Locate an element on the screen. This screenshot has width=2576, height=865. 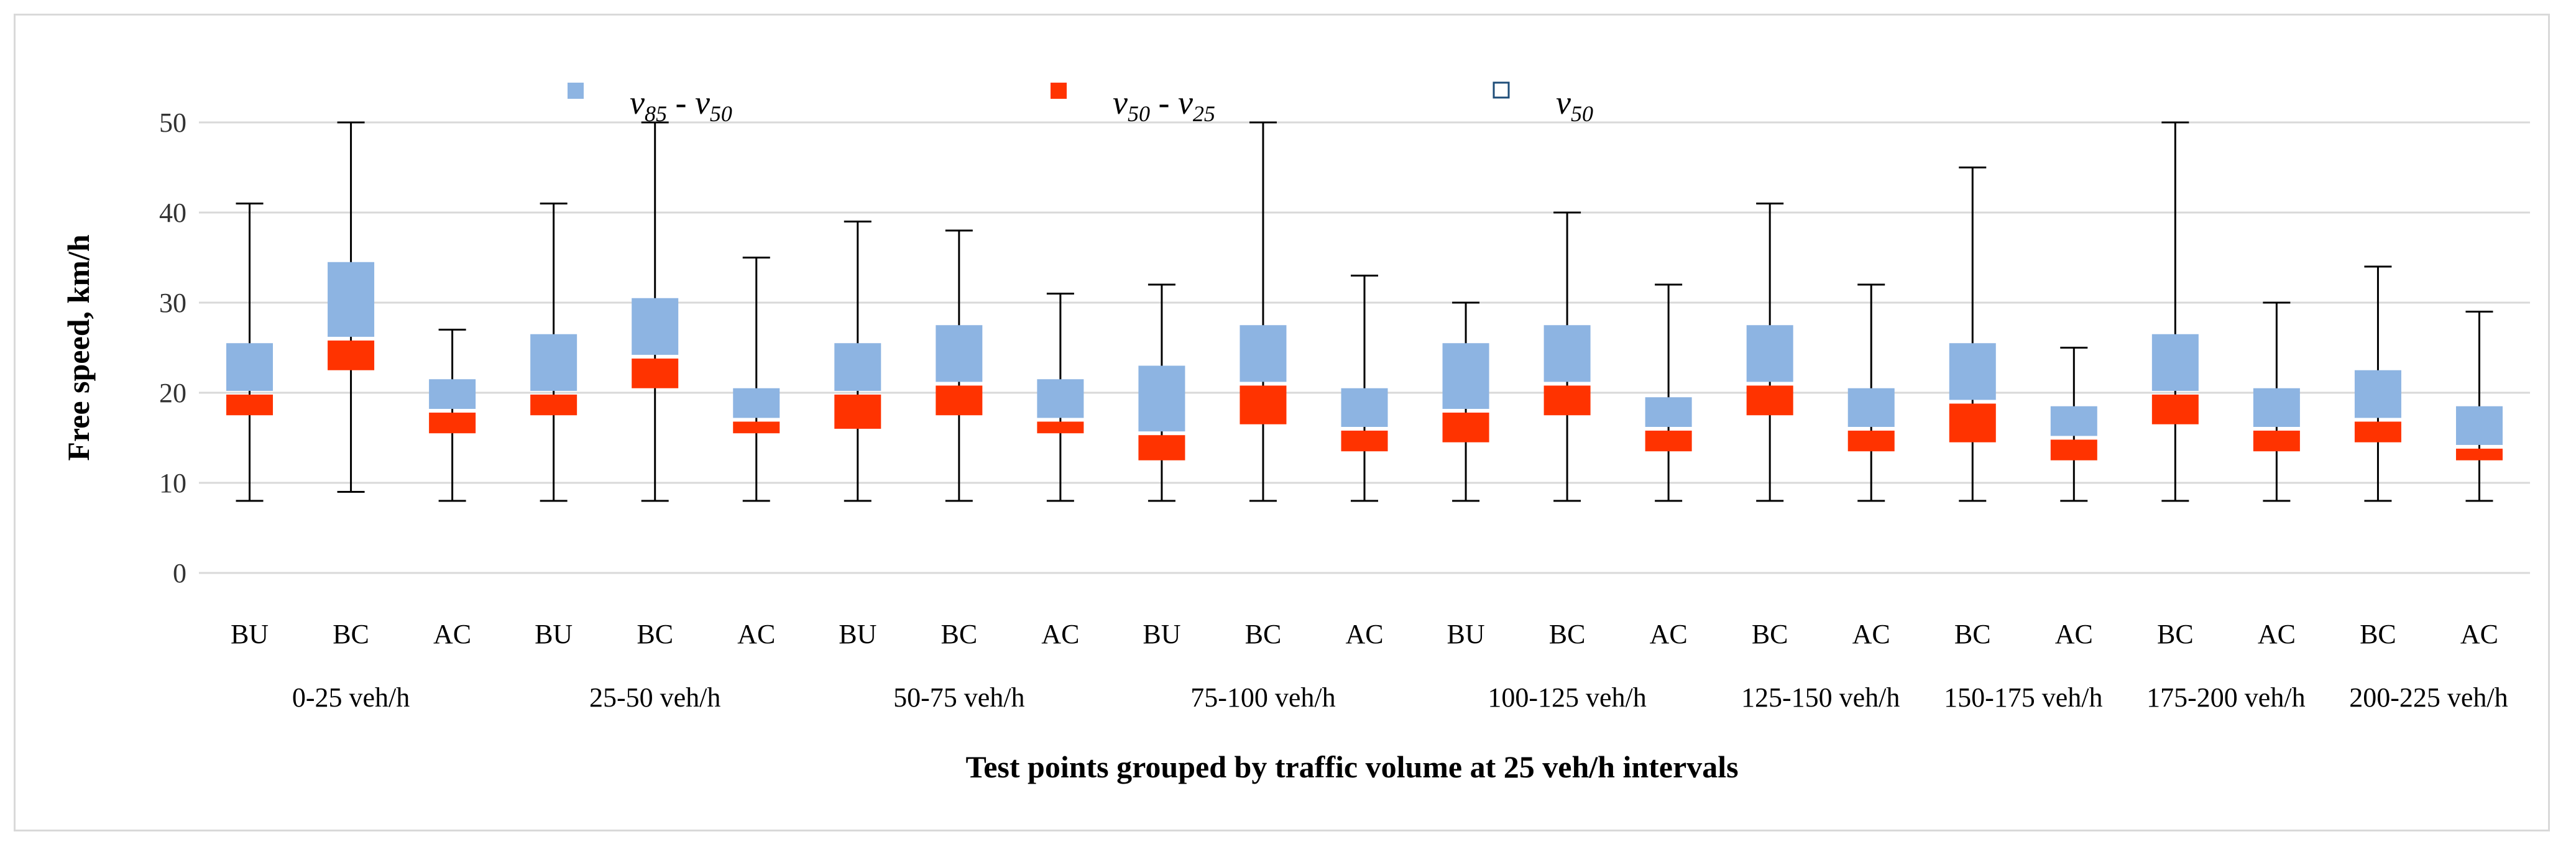
category-label-g1-bu: BU is located at coordinates (554, 634).